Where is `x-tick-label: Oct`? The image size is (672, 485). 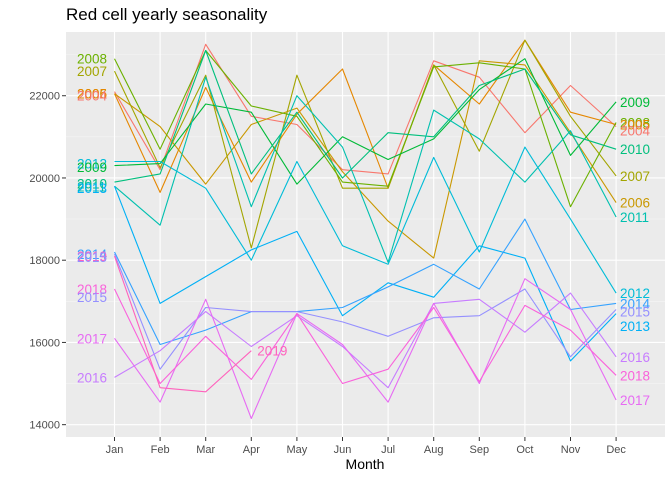 x-tick-label: Oct is located at coordinates (524, 450).